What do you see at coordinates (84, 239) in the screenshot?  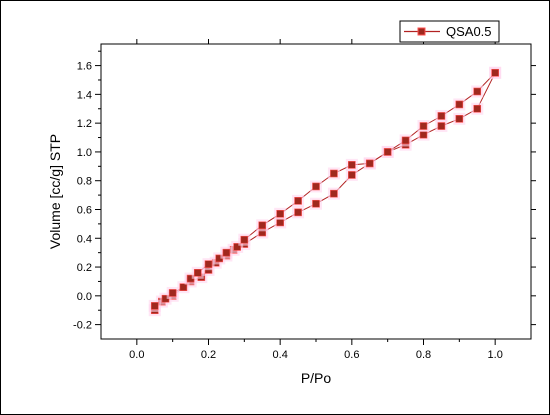 I see `y-tick-label: 0.4` at bounding box center [84, 239].